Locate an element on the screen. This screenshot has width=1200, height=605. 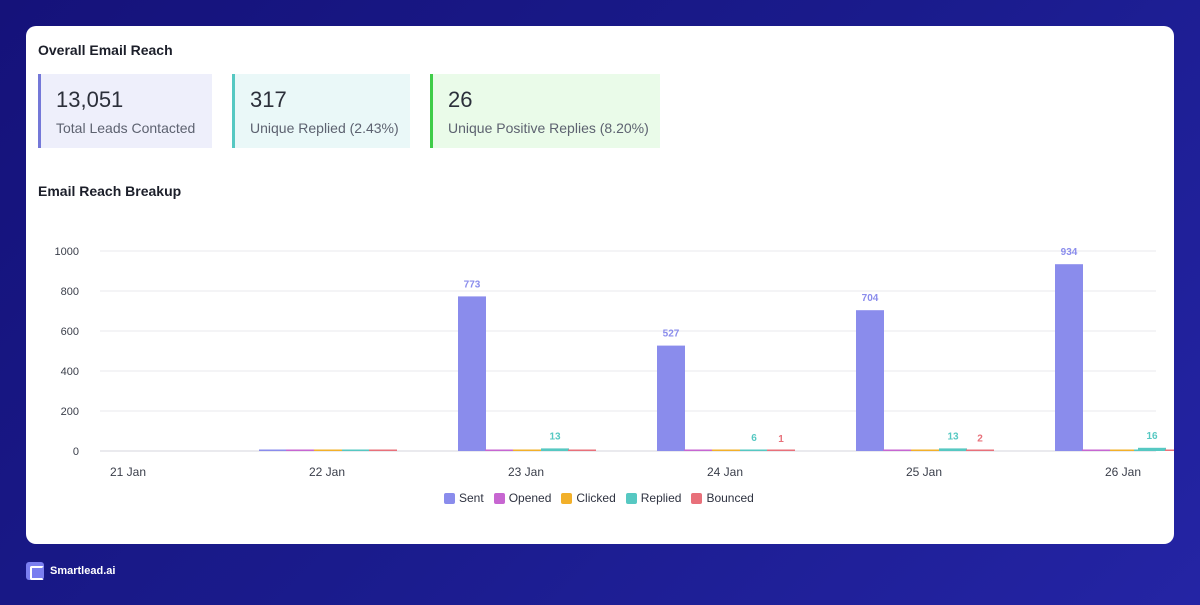
brand: Smartlead.ai is located at coordinates (70, 571).